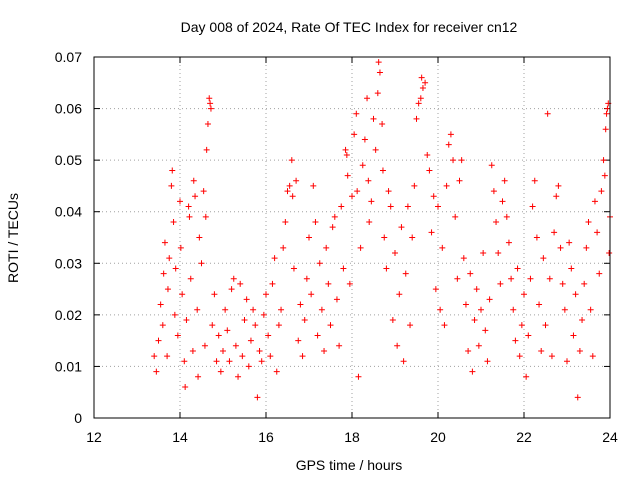 The height and width of the screenshot is (480, 640). Describe the element at coordinates (94, 437) in the screenshot. I see `x-tick-label: 12` at that location.